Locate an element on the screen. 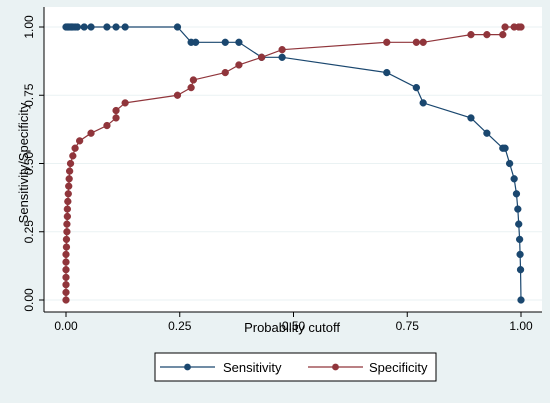  x-tick-label: 0.75 is located at coordinates (408, 326).